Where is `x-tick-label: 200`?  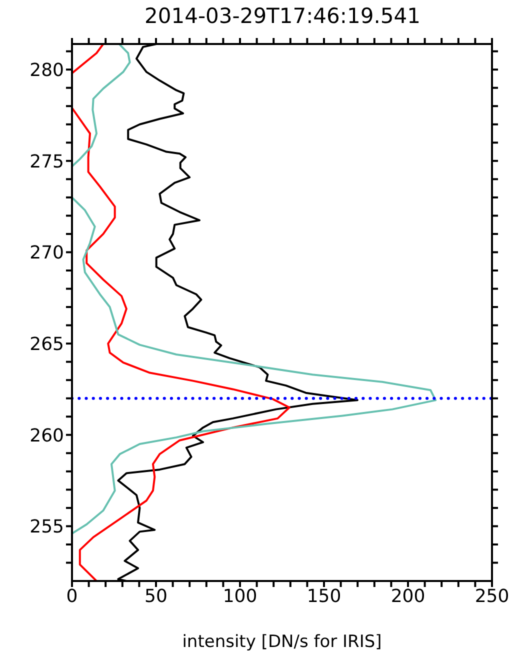
x-tick-label: 200 is located at coordinates (408, 596).